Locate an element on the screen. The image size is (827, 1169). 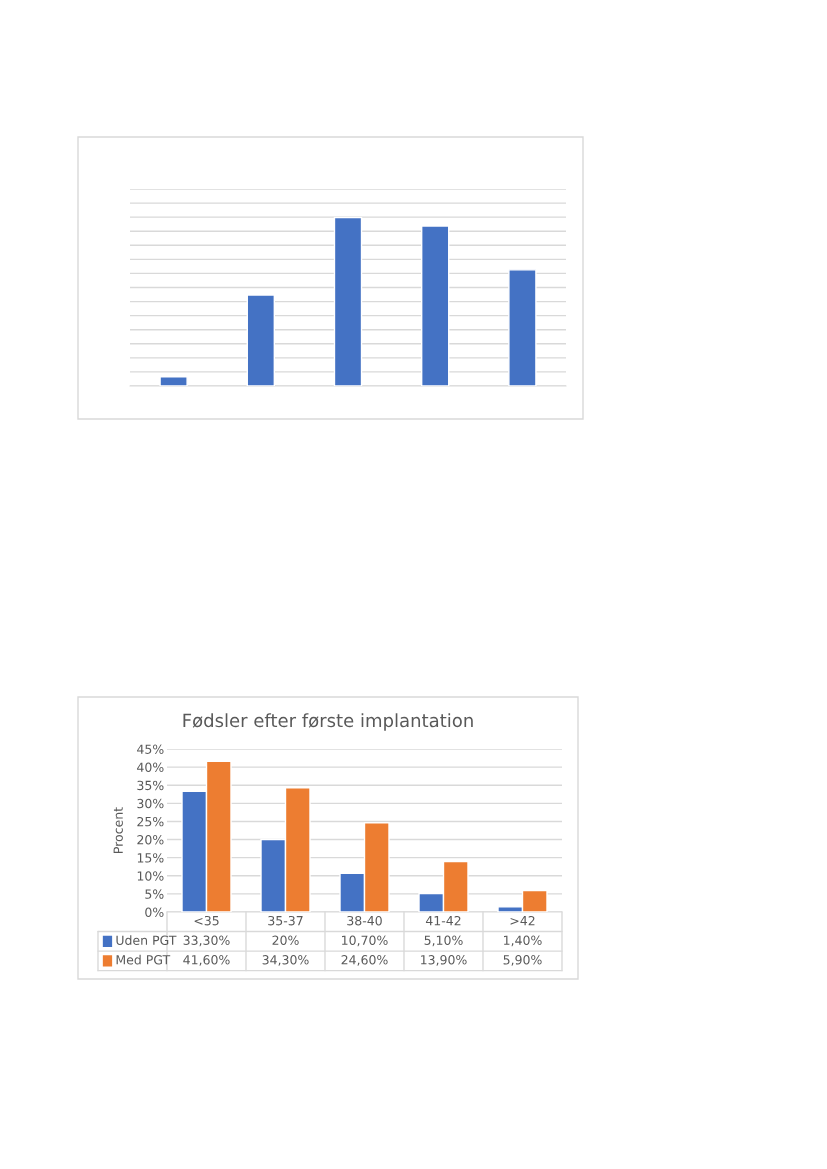
legend-label: Med PGT is located at coordinates (143, 959).